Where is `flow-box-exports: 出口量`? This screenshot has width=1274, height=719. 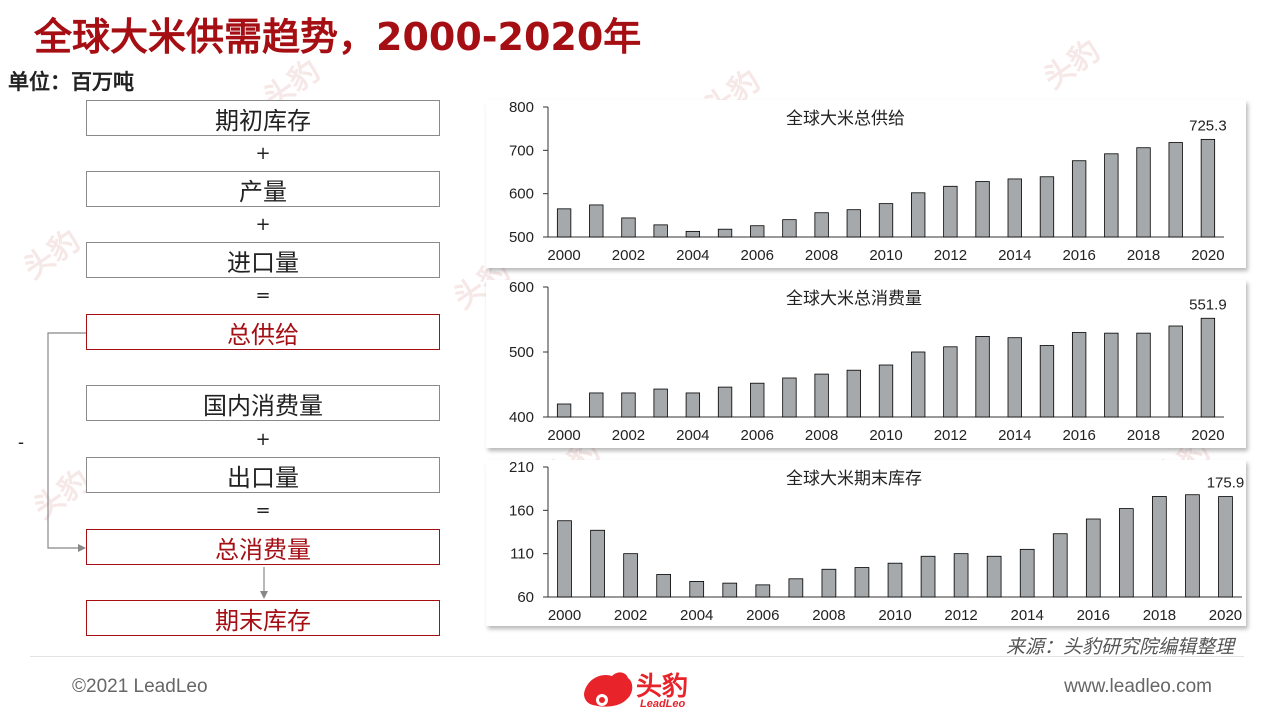 flow-box-exports: 出口量 is located at coordinates (263, 475).